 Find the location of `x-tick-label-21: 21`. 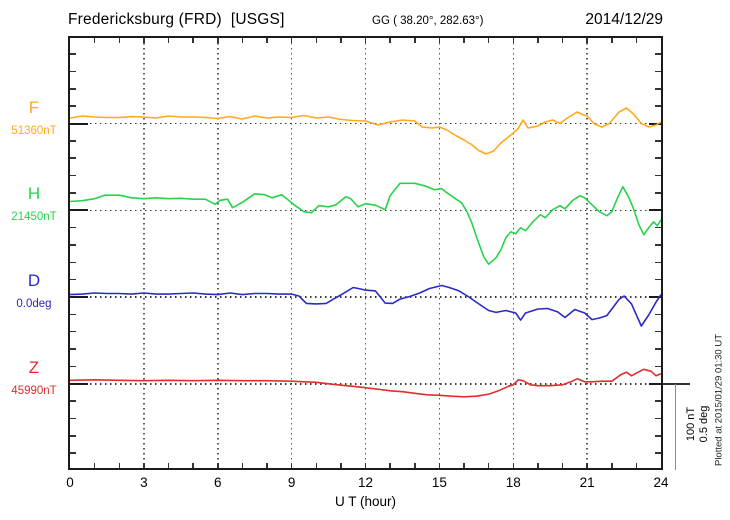

x-tick-label-21: 21 is located at coordinates (587, 482).